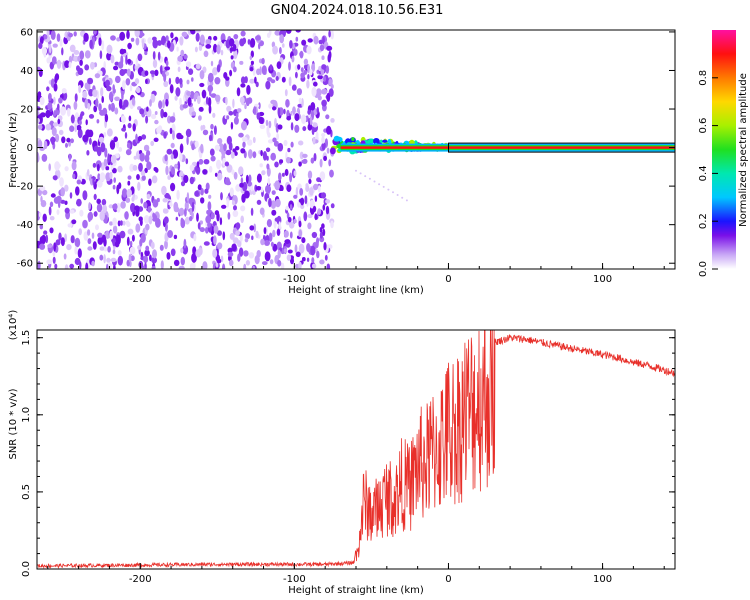 The height and width of the screenshot is (600, 750). What do you see at coordinates (602, 279) in the screenshot?
I see `spectrogram-x-tick-label: 100` at bounding box center [602, 279].